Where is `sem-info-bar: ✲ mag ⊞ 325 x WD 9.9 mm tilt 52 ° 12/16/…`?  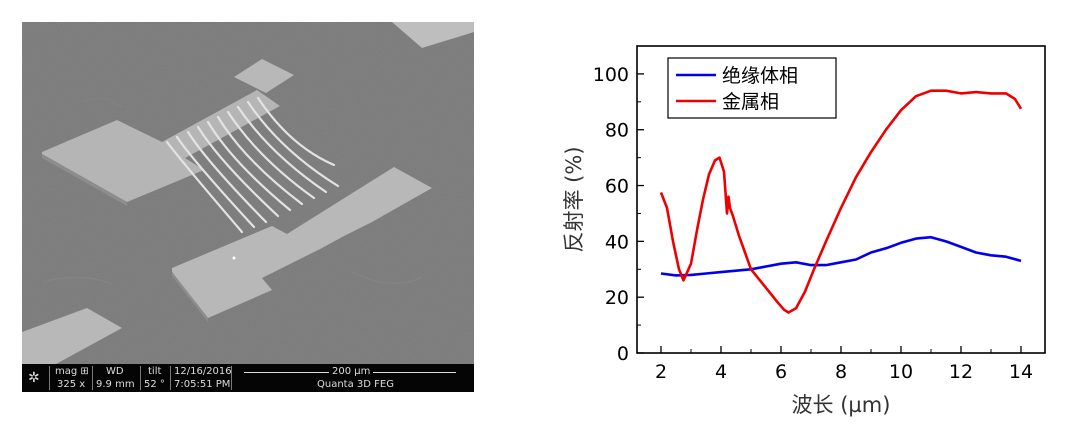
sem-info-bar: ✲ mag ⊞ 325 x WD 9.9 mm tilt 52 ° 12/16/… is located at coordinates (248, 378).